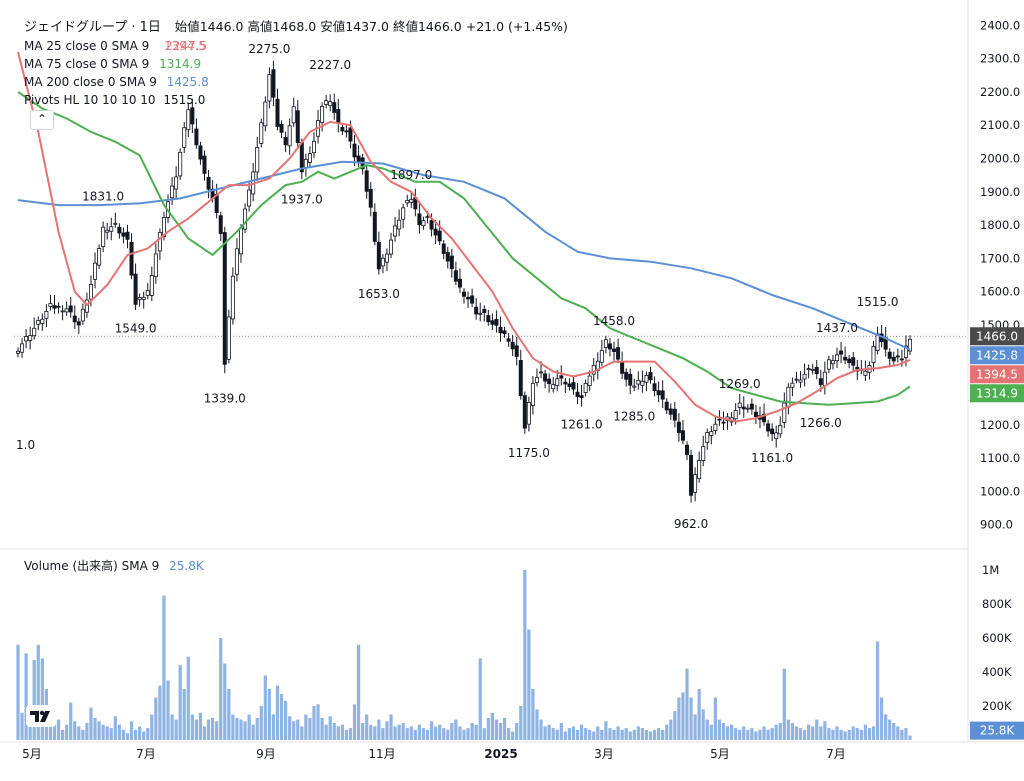 The height and width of the screenshot is (781, 1024). What do you see at coordinates (996, 525) in the screenshot?
I see `price-tick-label: 900.0` at bounding box center [996, 525].